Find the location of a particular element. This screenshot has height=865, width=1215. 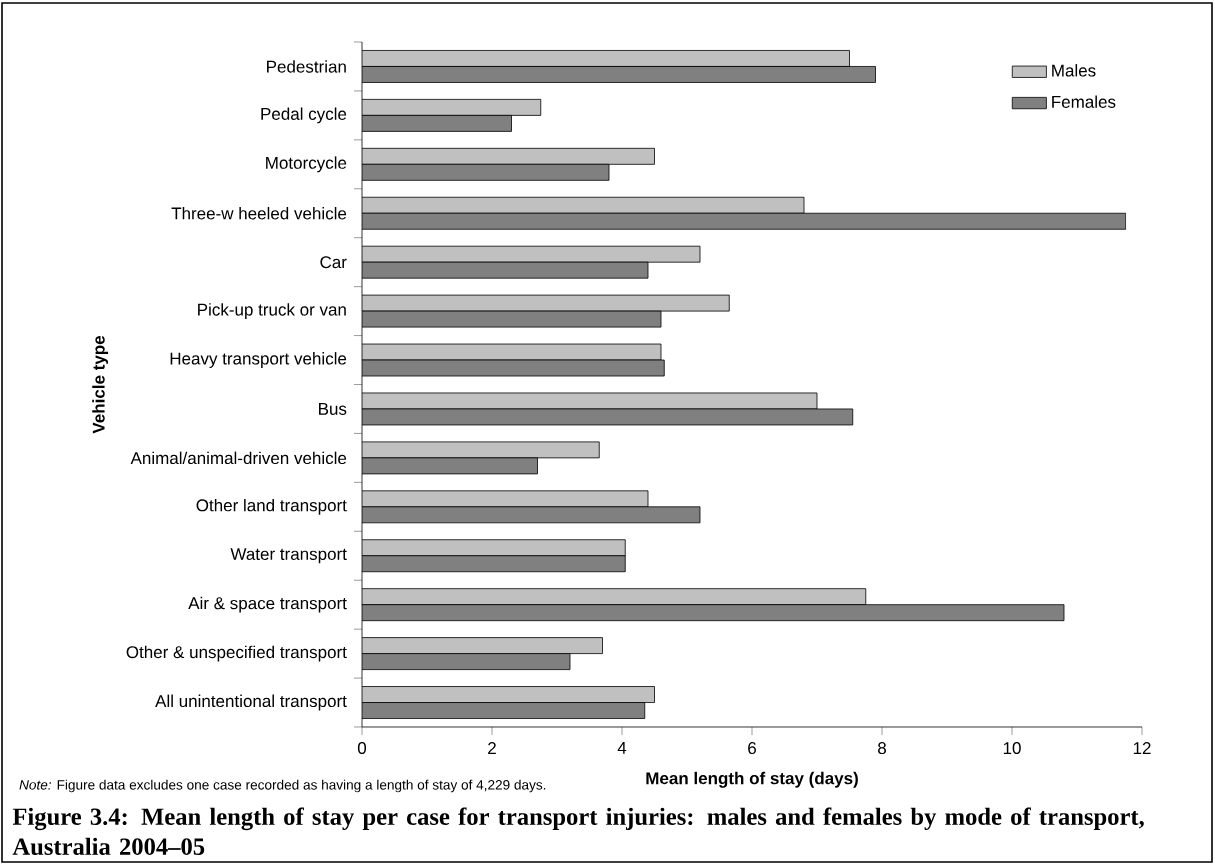

y-tick-label: Car is located at coordinates (333, 262).